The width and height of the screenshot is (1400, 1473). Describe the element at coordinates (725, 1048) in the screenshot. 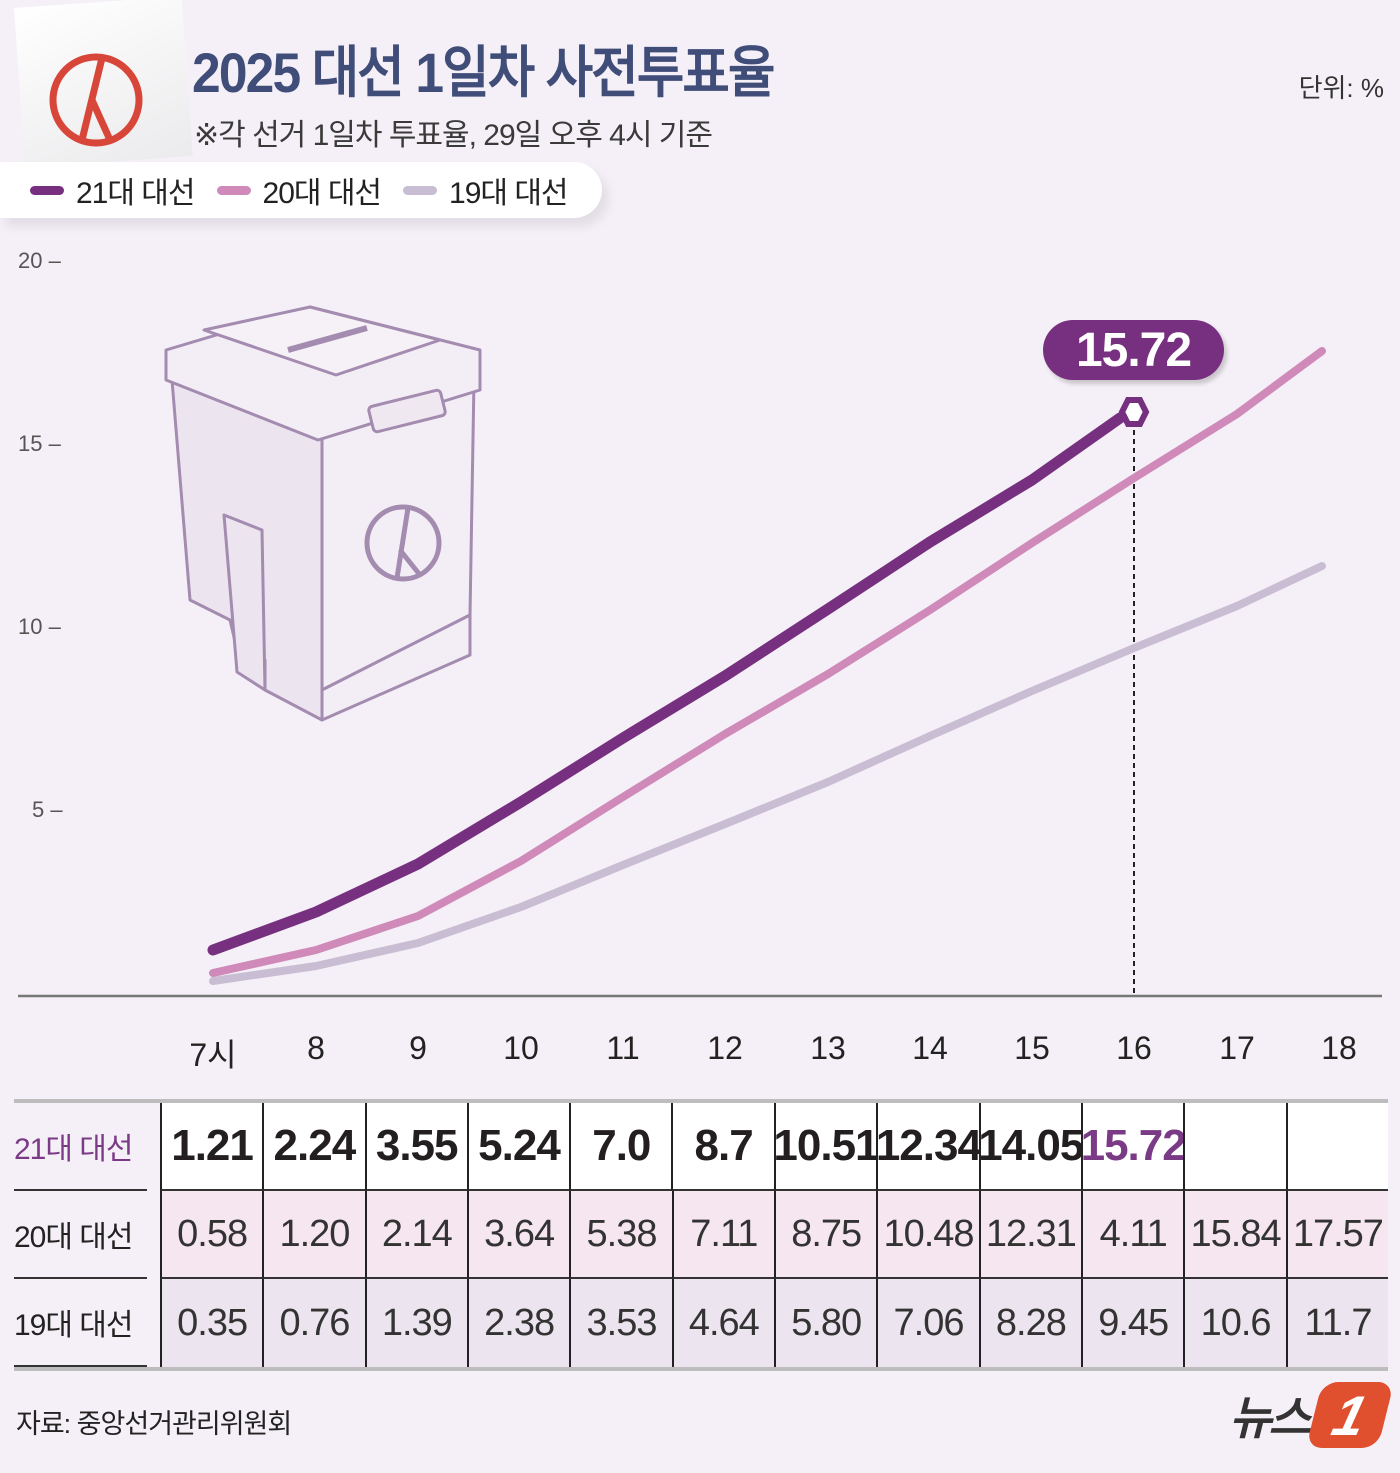

I see `x-tick: 12` at that location.